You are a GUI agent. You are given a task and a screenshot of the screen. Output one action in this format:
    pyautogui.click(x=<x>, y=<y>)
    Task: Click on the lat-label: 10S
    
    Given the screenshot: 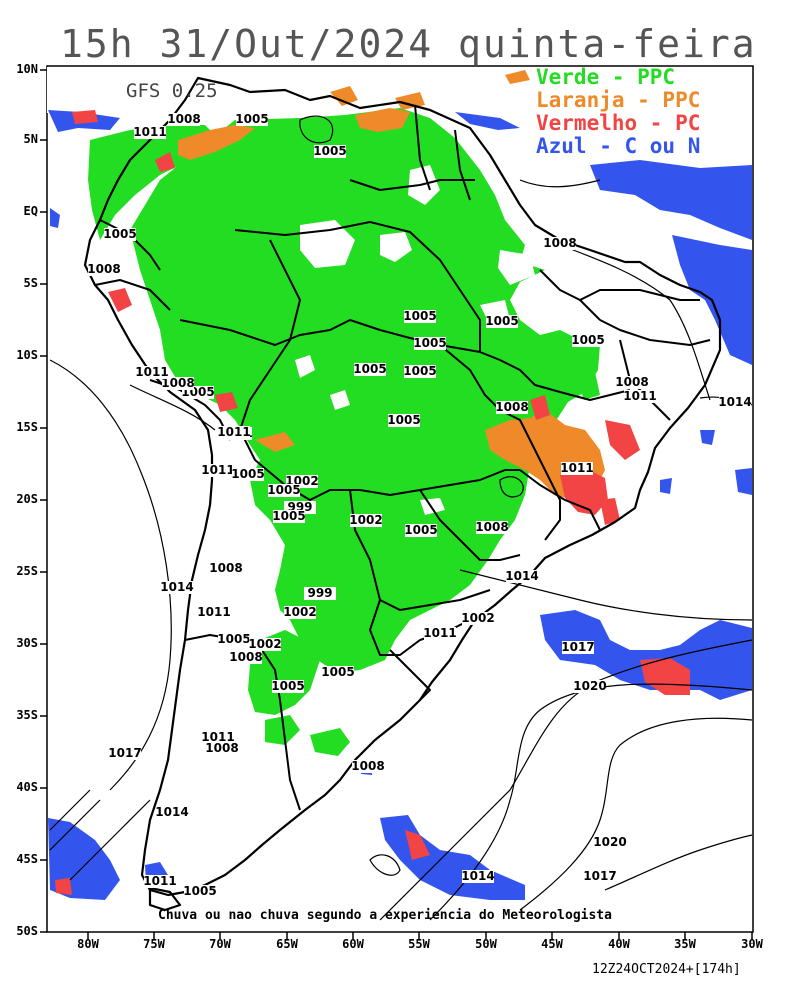 What is the action you would take?
    pyautogui.click(x=27, y=355)
    